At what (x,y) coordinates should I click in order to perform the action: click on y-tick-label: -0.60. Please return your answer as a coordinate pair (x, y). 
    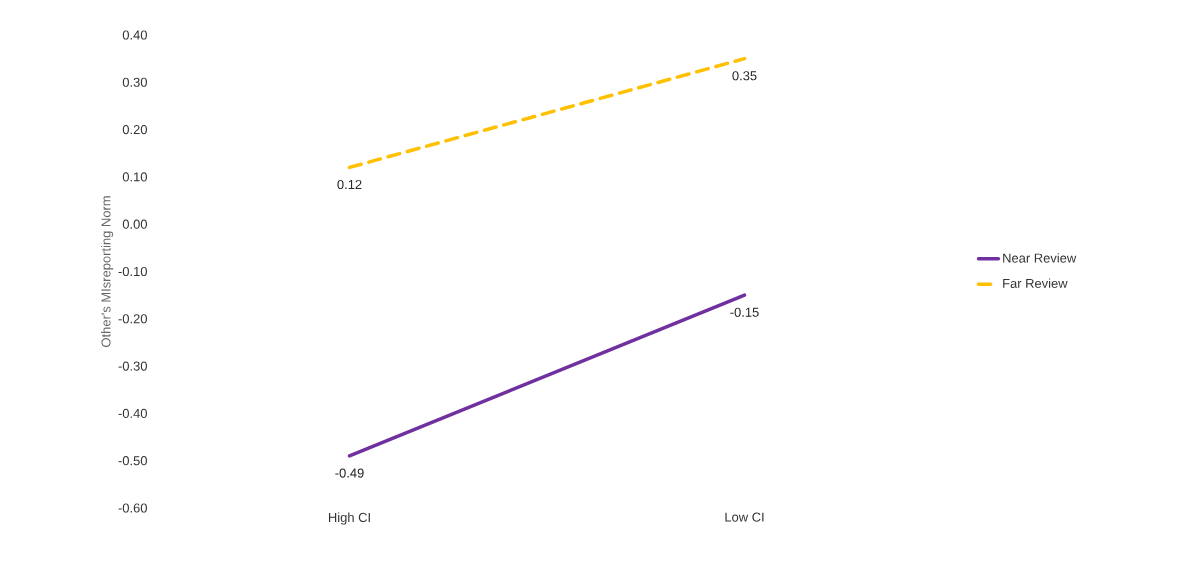
    Looking at the image, I should click on (132, 508).